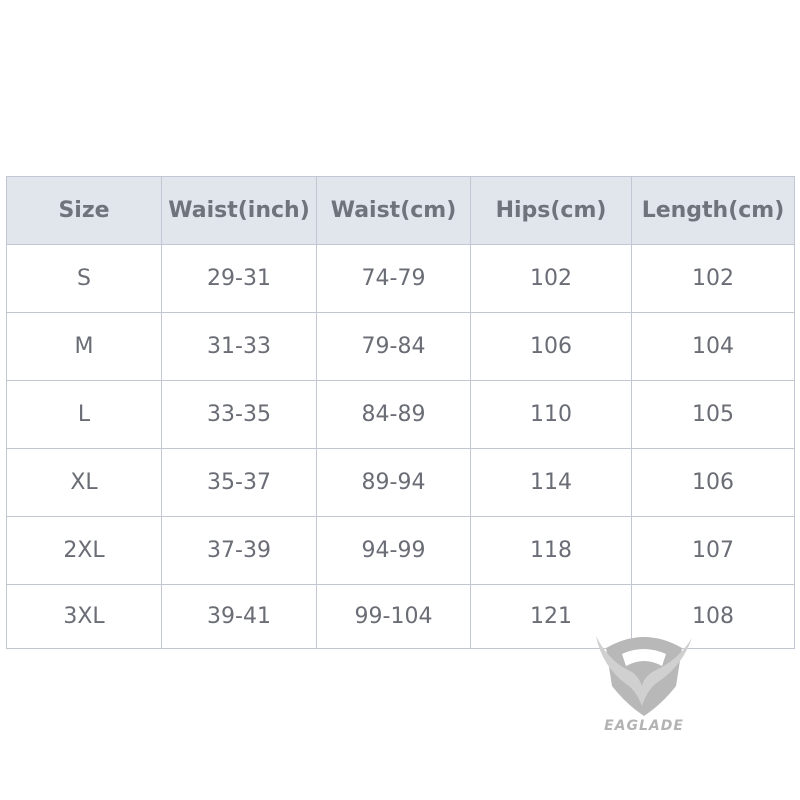 This screenshot has width=800, height=800. I want to click on table-cell: 104, so click(713, 346).